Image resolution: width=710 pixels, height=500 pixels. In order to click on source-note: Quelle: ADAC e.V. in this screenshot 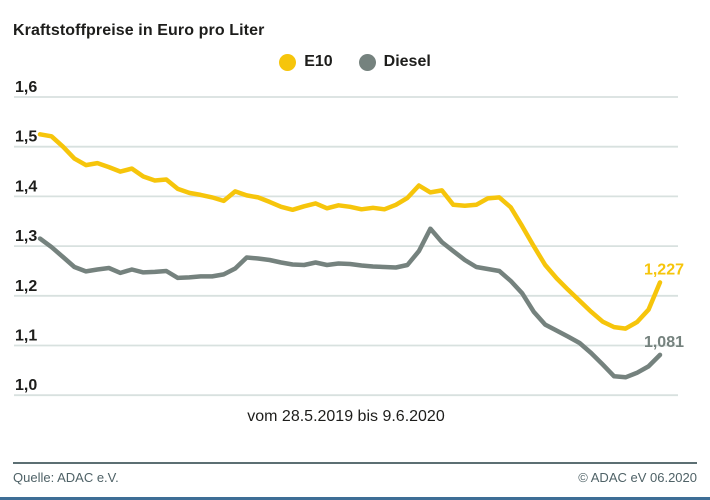, I will do `click(66, 477)`.